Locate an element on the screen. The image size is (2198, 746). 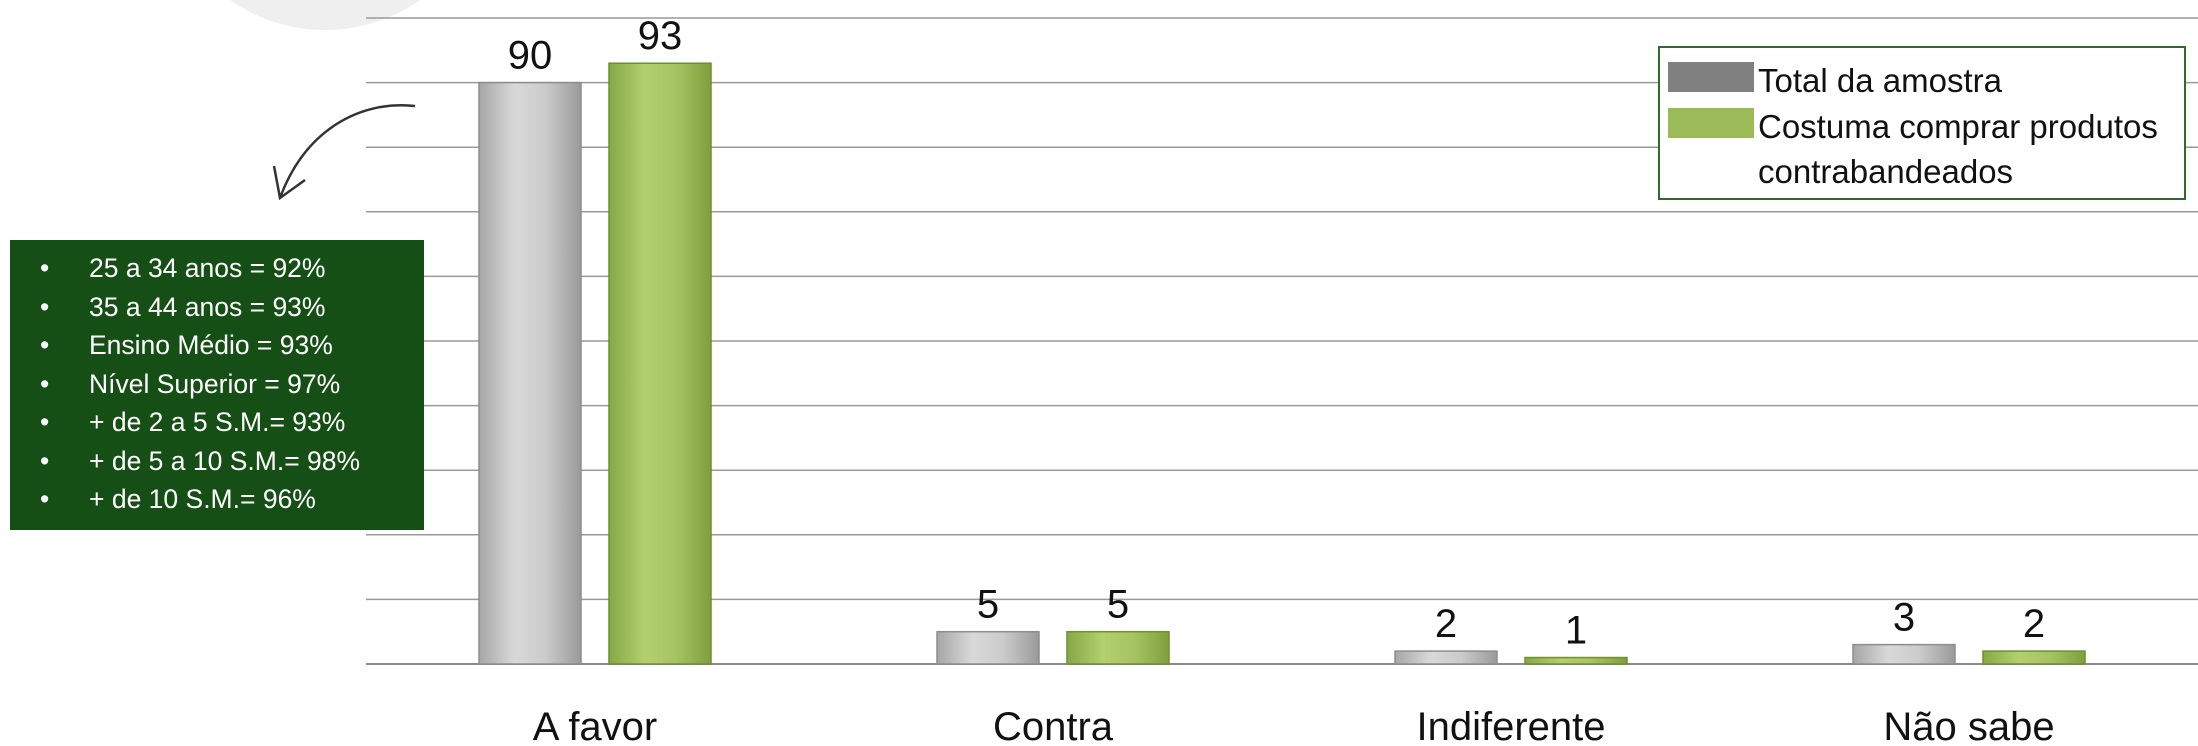
callout-item: • Ensino Médio = 93% is located at coordinates (217, 345).